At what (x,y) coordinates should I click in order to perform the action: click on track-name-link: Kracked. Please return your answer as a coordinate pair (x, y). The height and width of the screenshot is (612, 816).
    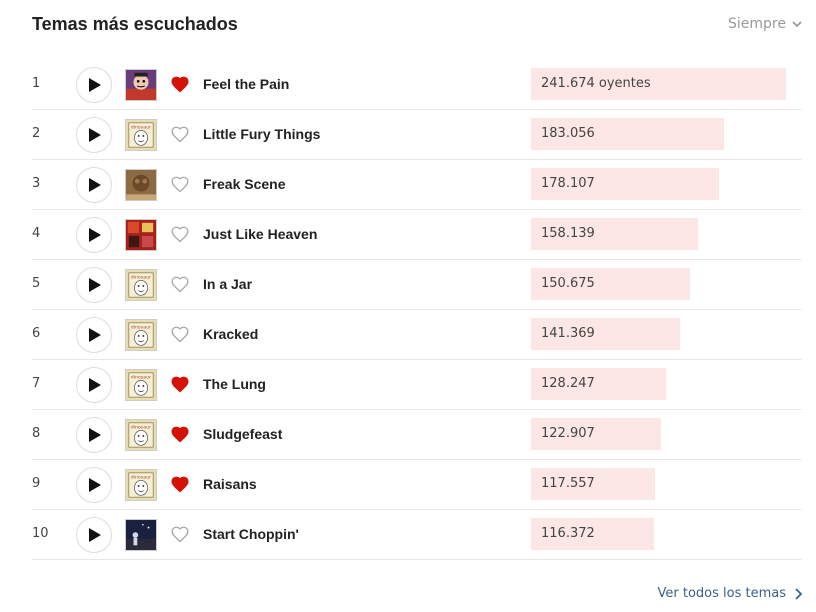
    Looking at the image, I should click on (231, 334).